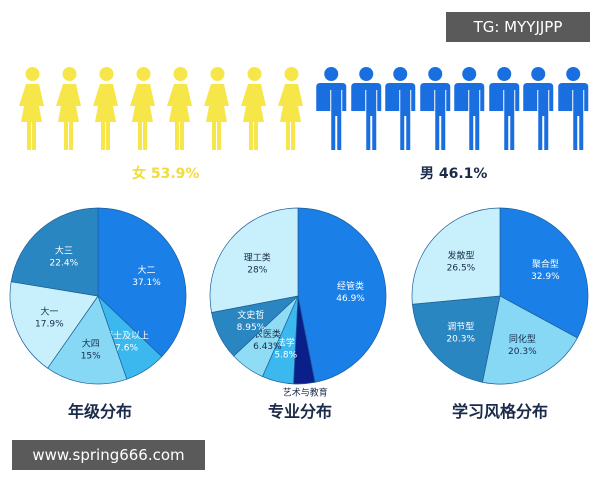  I want to click on slice-category-label: 理工类, so click(257, 257).